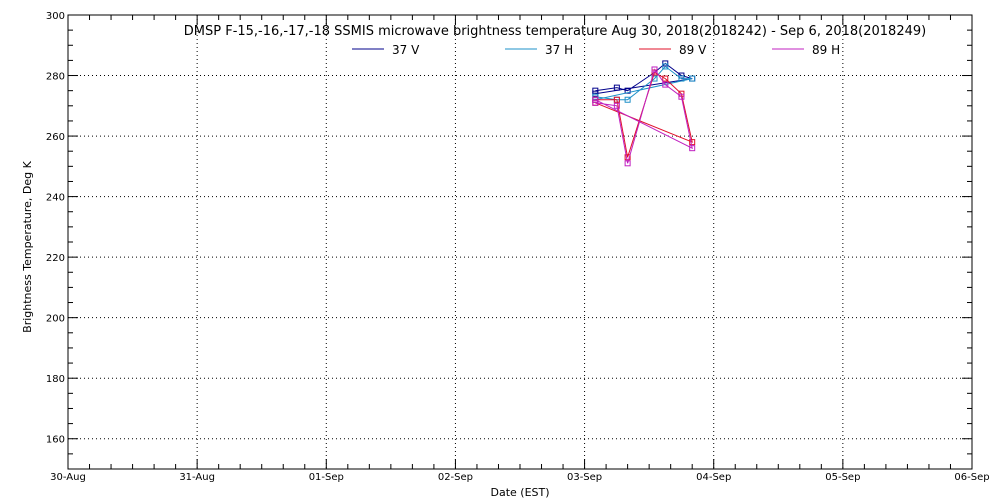  What do you see at coordinates (842, 477) in the screenshot?
I see `x-tick-label: 05-Sep` at bounding box center [842, 477].